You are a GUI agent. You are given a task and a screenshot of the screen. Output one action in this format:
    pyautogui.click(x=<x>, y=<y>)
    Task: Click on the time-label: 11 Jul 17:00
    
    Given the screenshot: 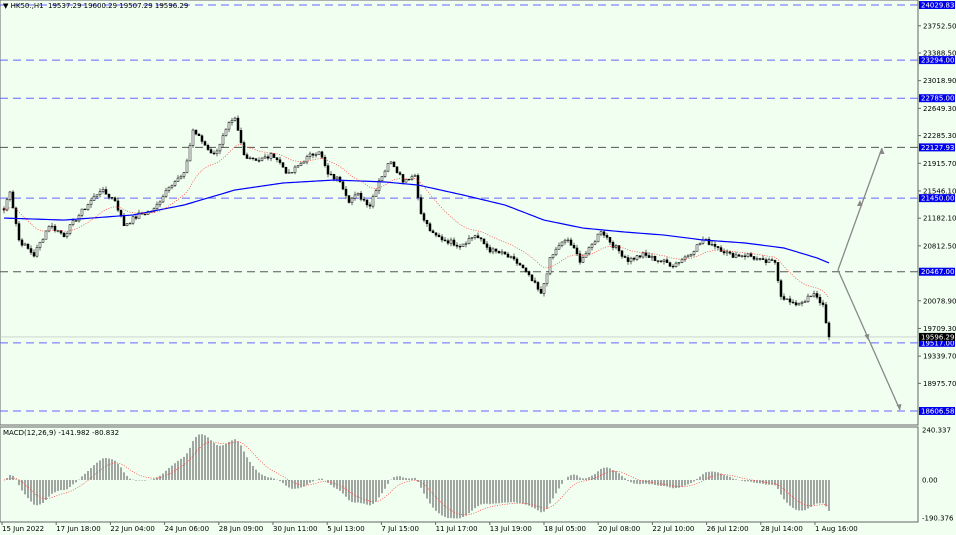 What is the action you would take?
    pyautogui.click(x=457, y=529)
    